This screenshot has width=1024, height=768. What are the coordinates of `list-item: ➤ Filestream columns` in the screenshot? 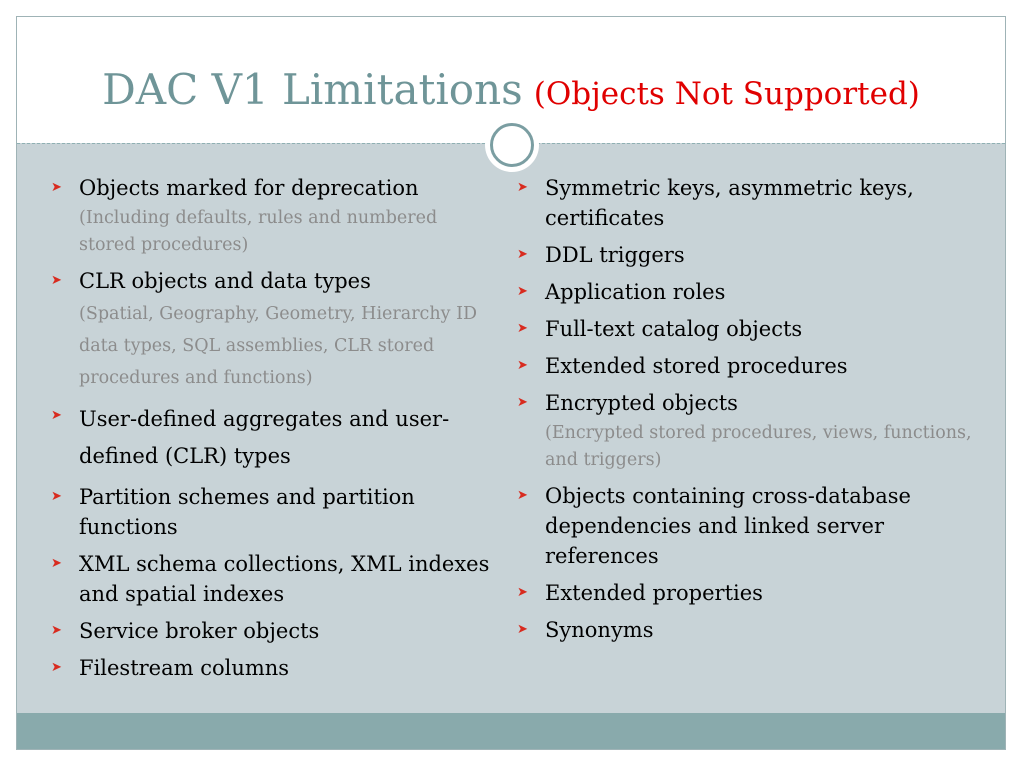 It's located at (274, 668).